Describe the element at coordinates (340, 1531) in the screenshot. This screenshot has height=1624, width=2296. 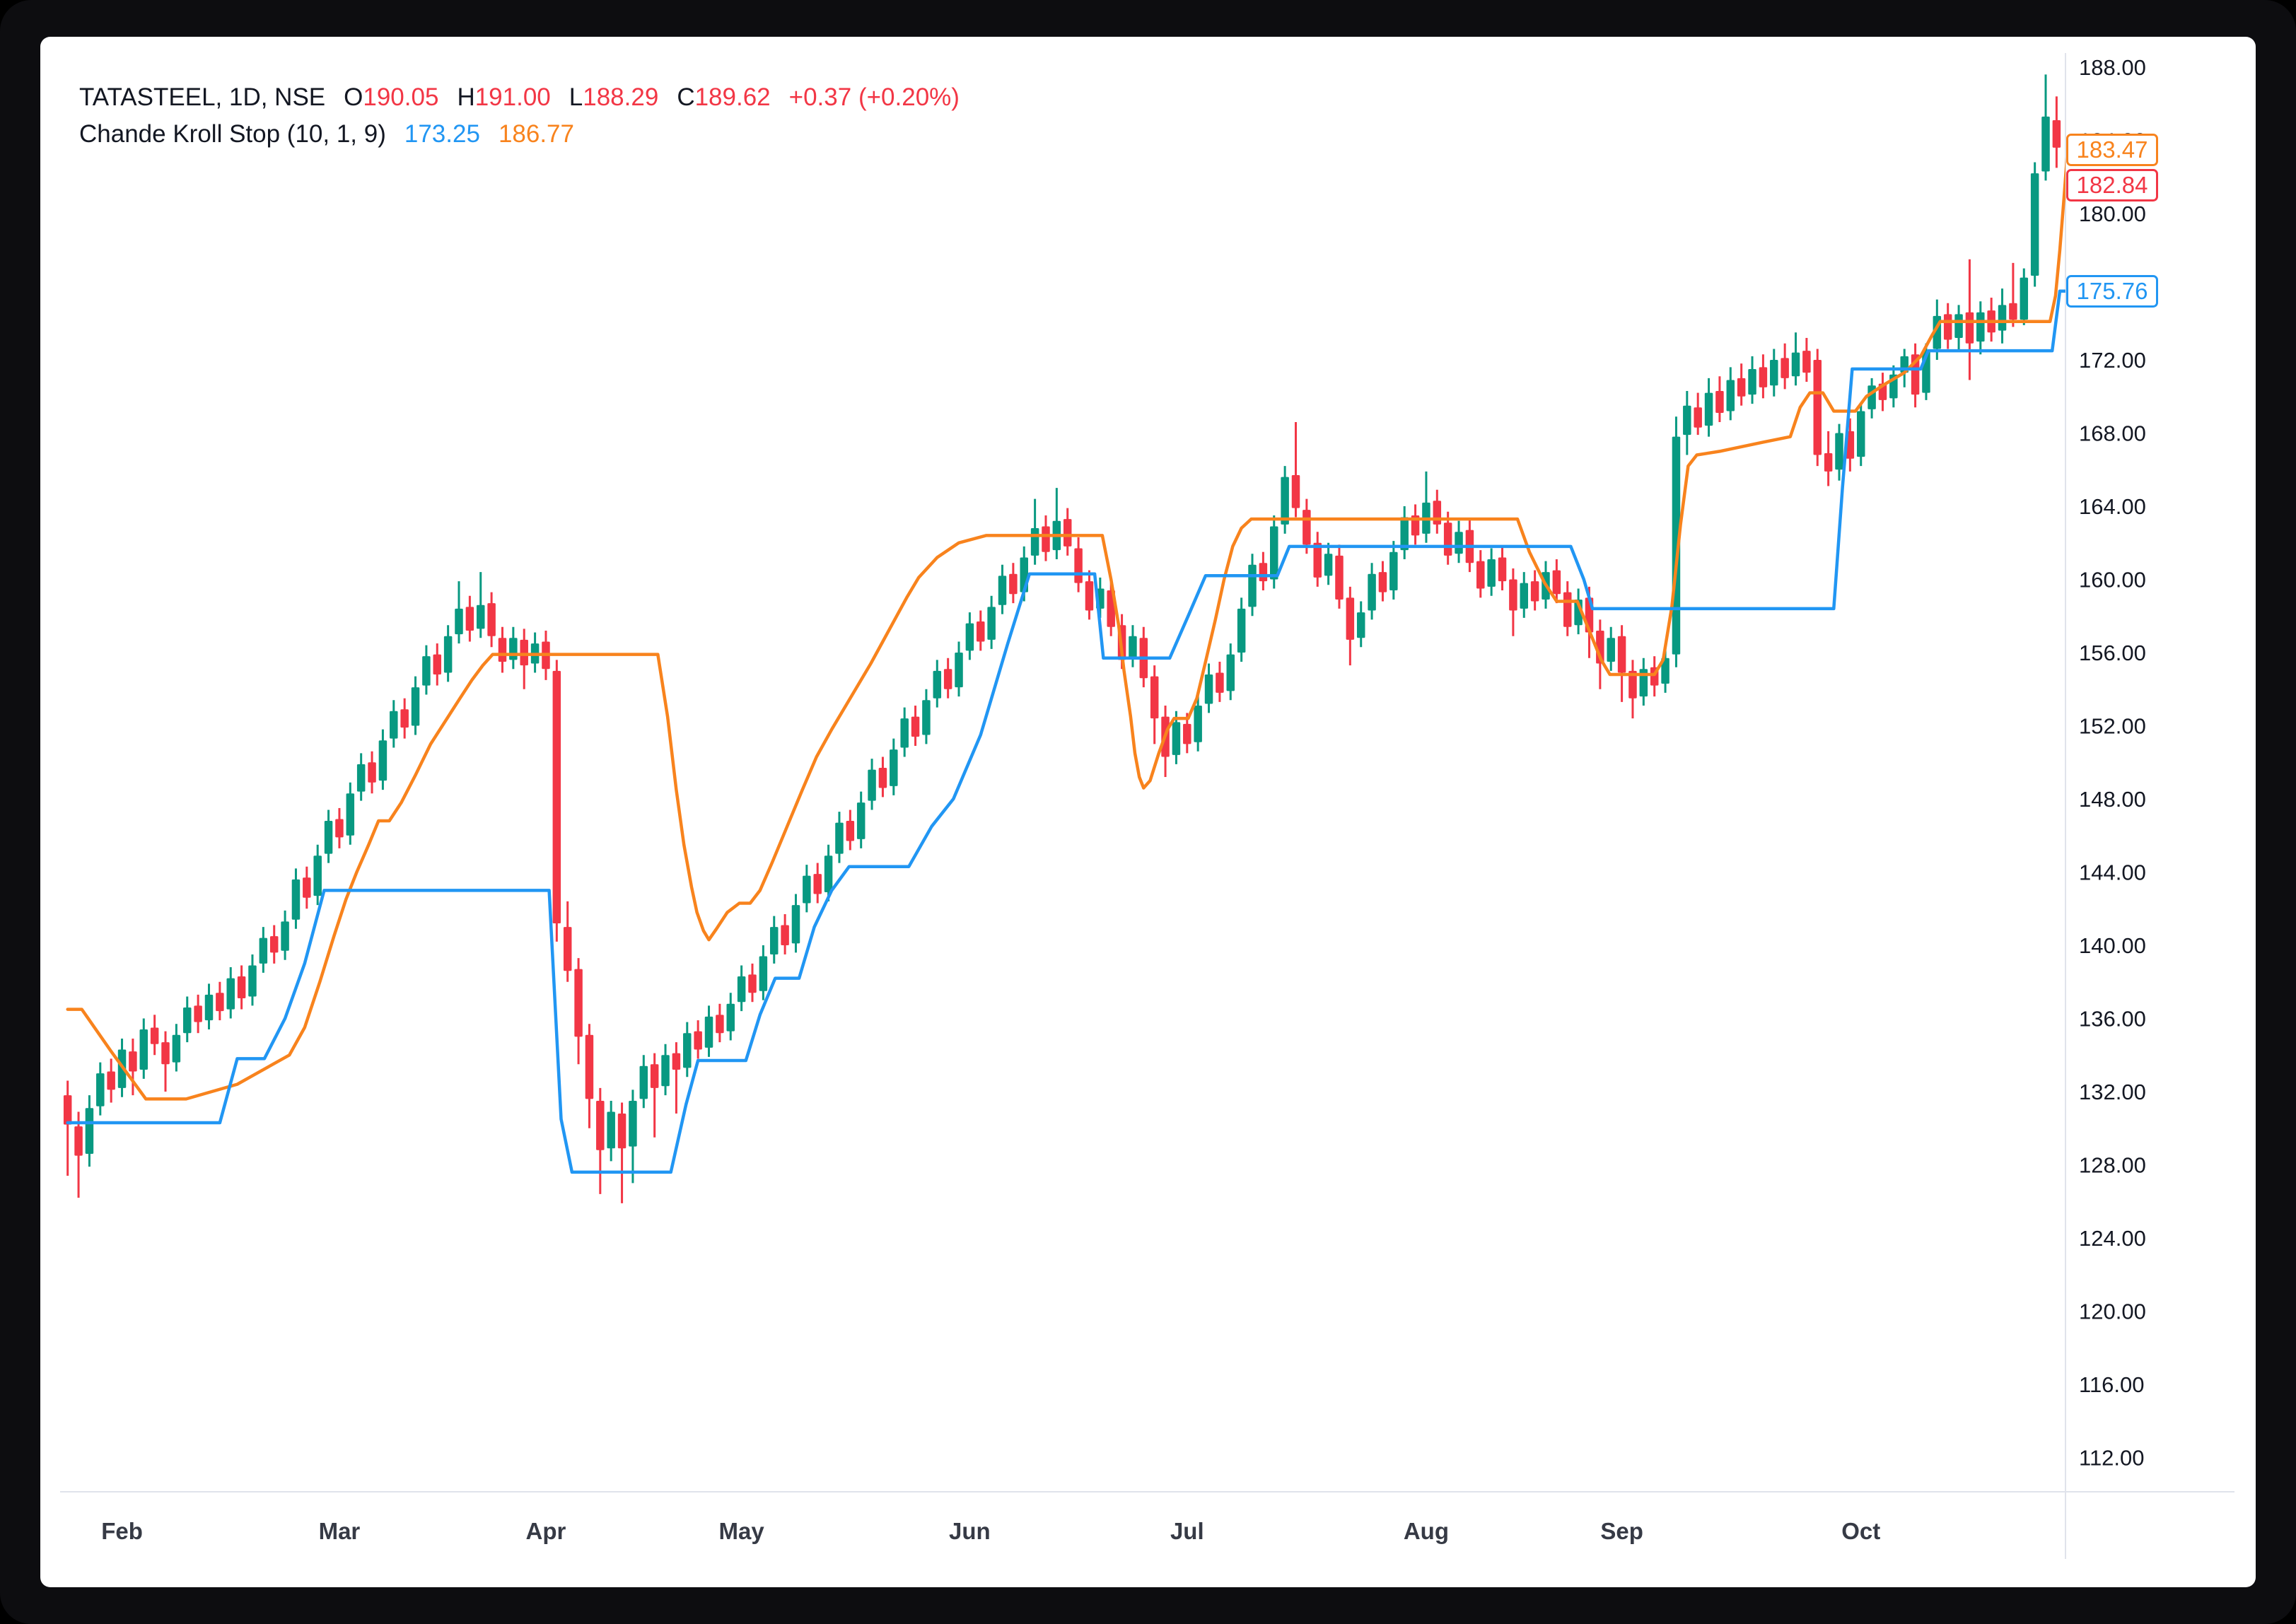
I see `svg-text: Mar` at that location.